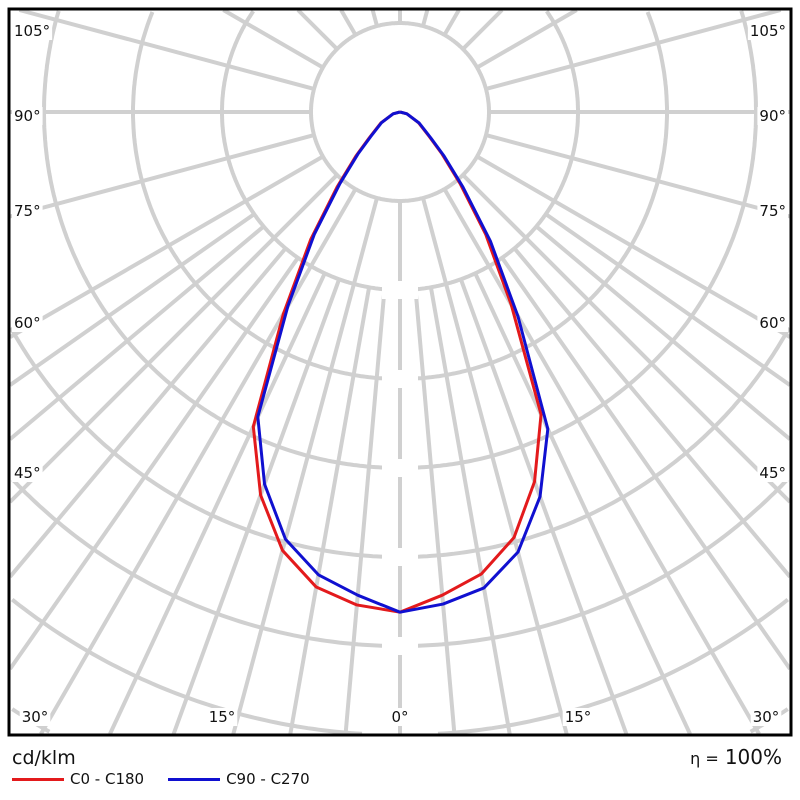  Describe the element at coordinates (704, 758) in the screenshot. I see `efficiency-symbol: η =` at that location.